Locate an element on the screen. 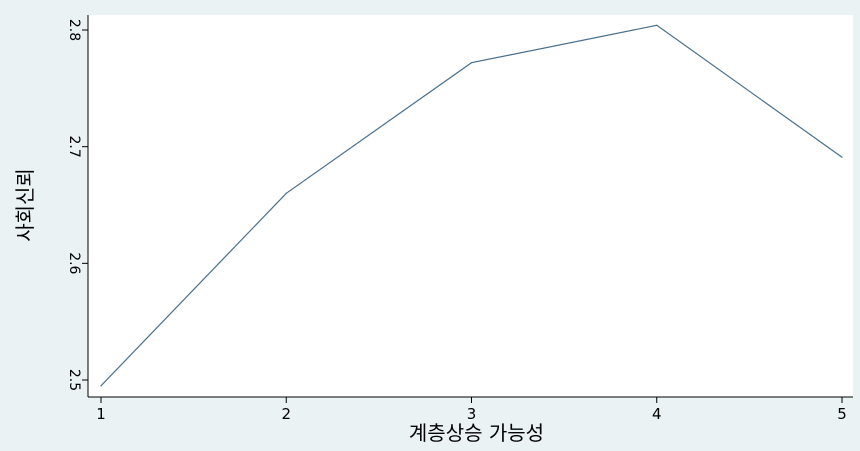 The image size is (860, 451). x-tick-label: 4 is located at coordinates (657, 414).